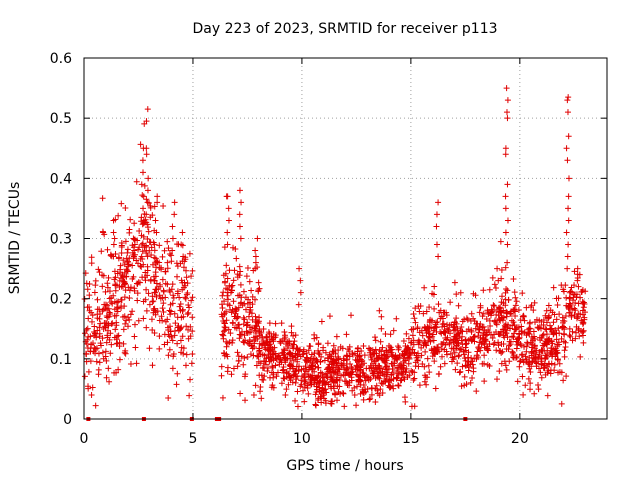  Describe the element at coordinates (61, 300) in the screenshot. I see `y-tick-label: 0.2` at that location.